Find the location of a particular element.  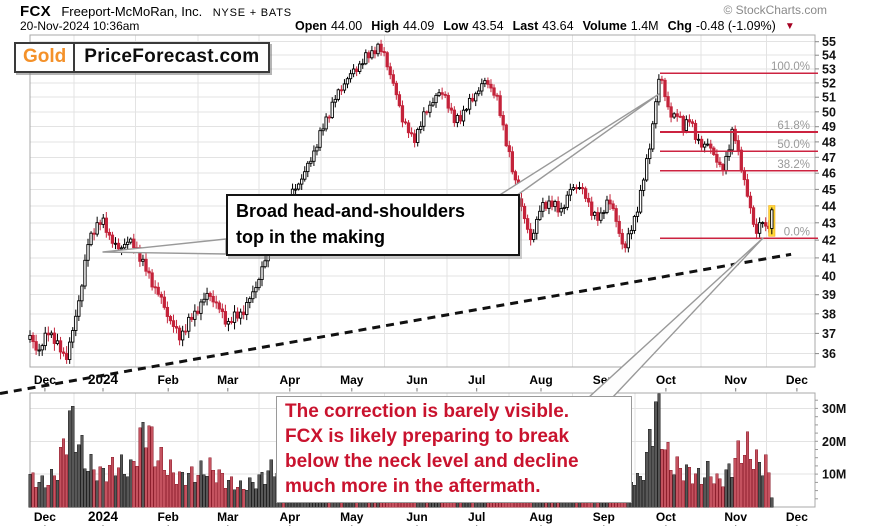

stockcharts-copyright: © StockCharts.com is located at coordinates (775, 10).